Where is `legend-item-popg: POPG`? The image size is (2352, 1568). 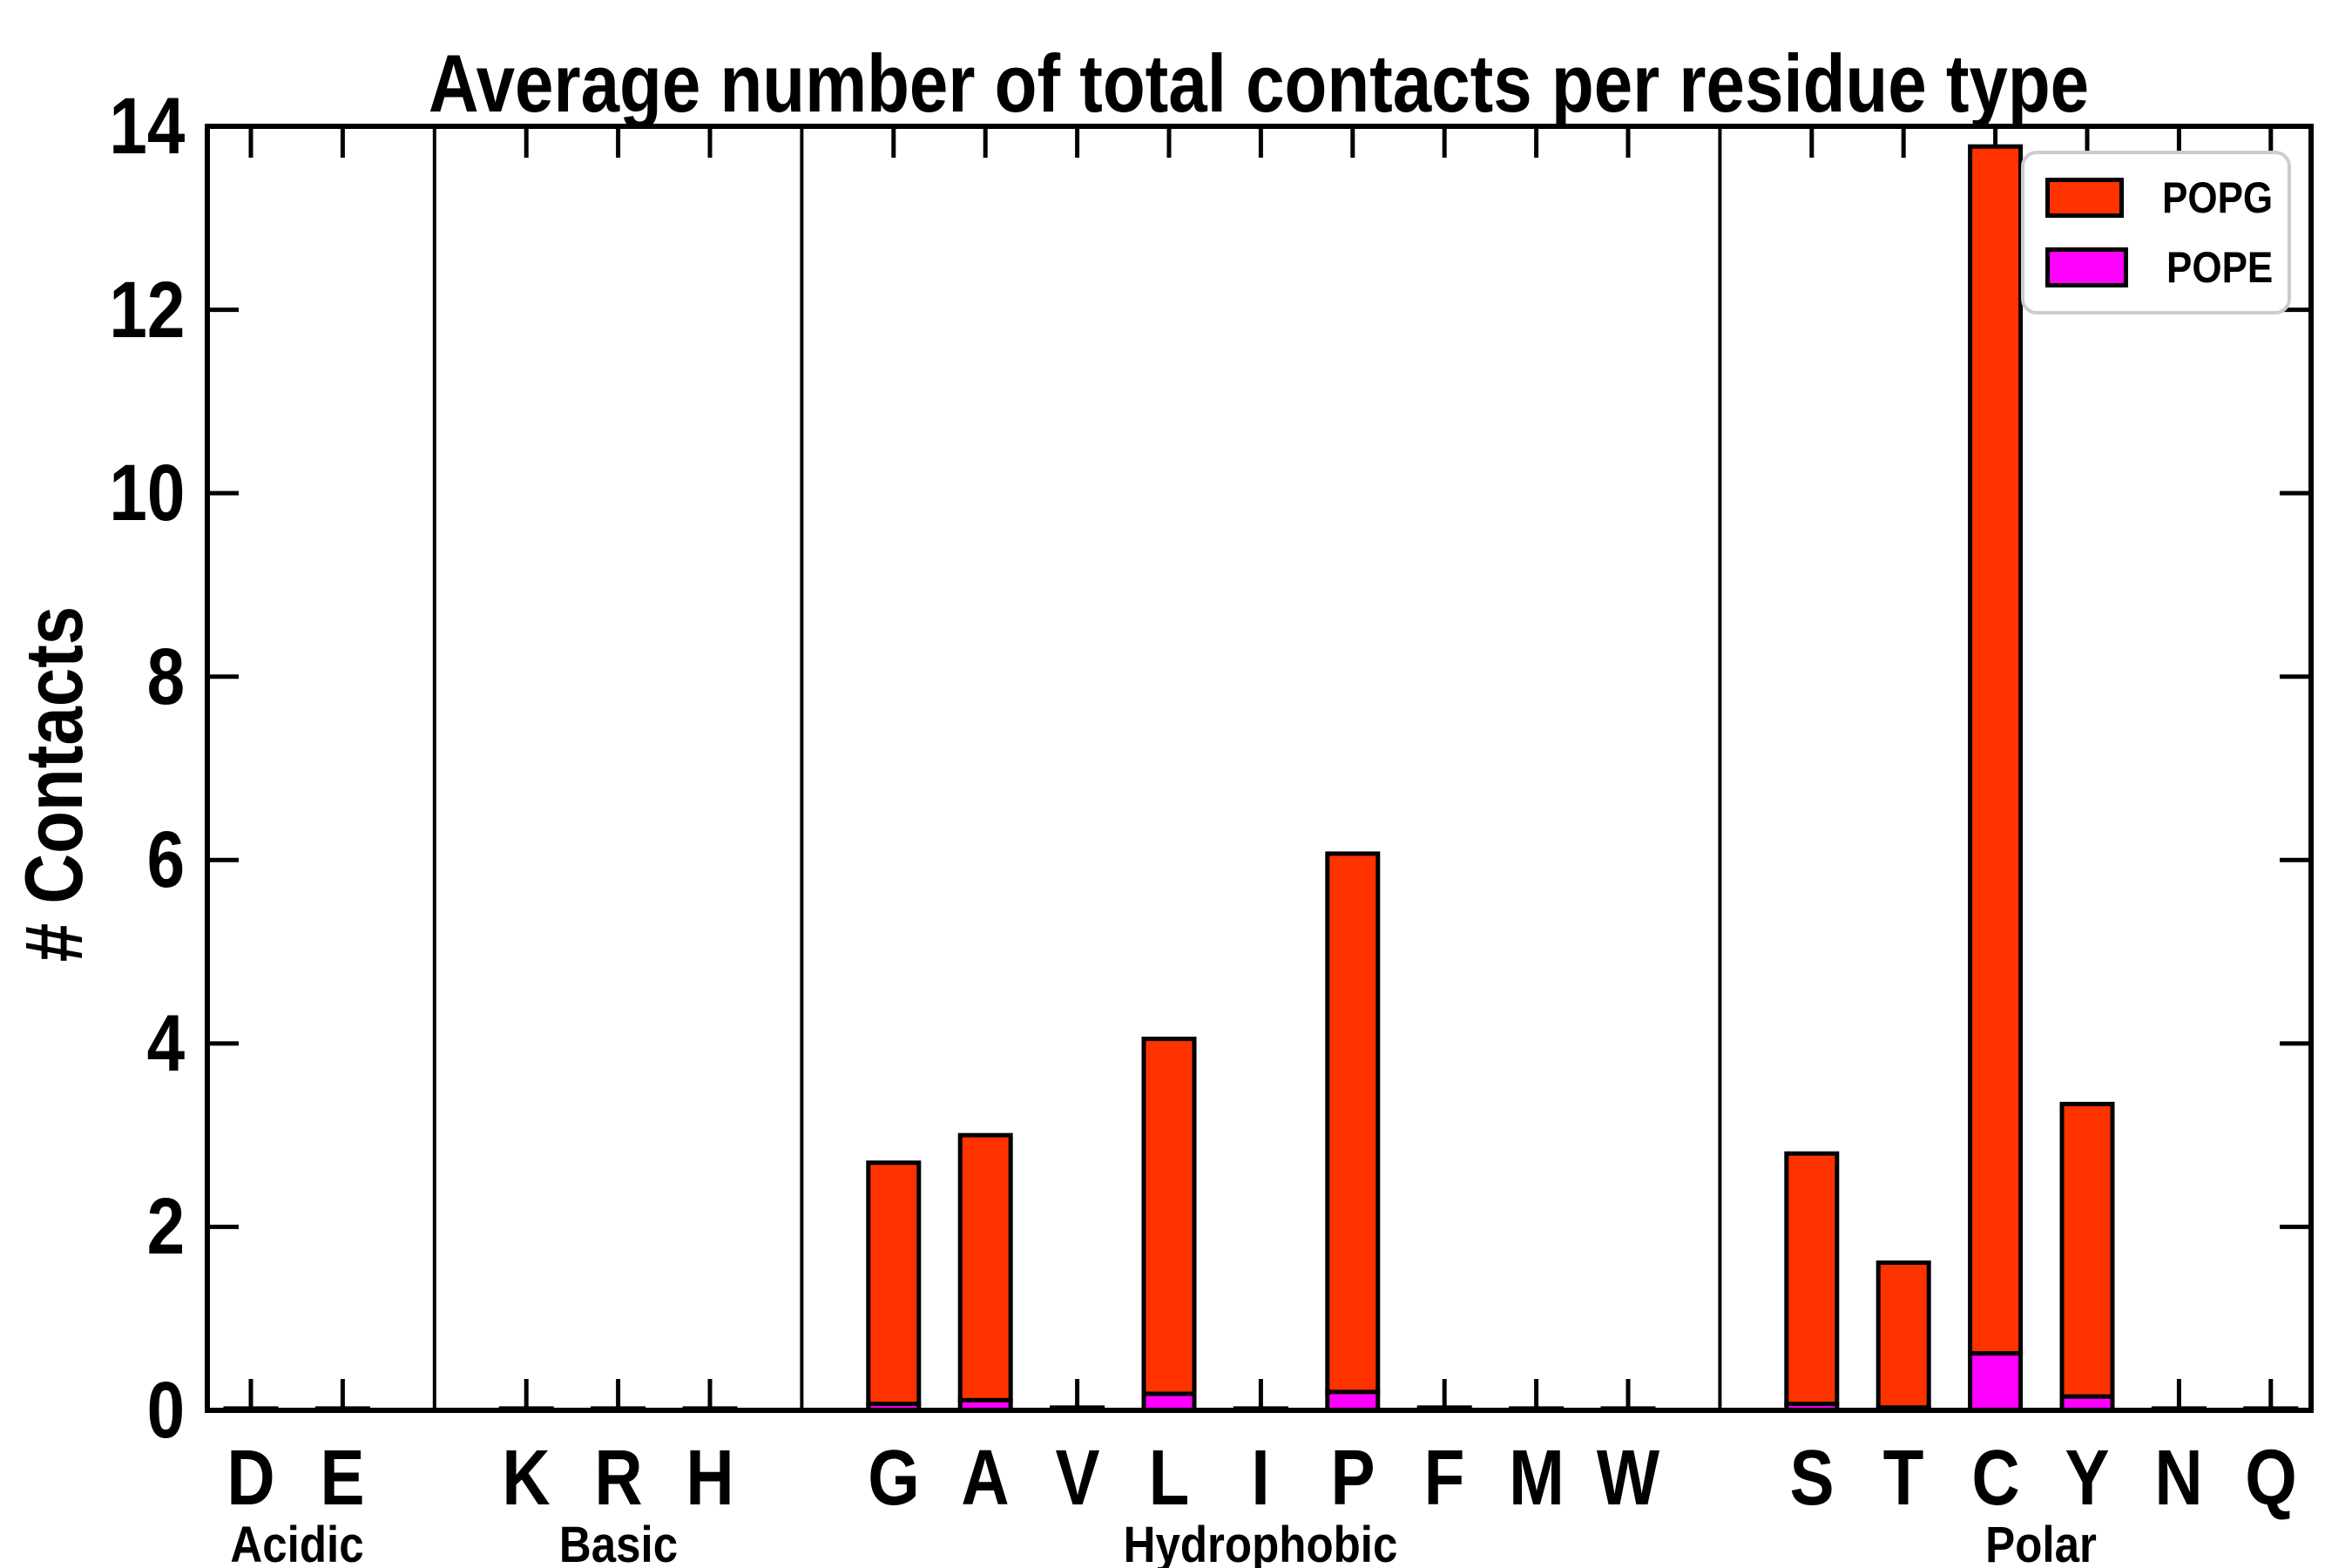
legend-item-popg: POPG is located at coordinates (2166, 198).